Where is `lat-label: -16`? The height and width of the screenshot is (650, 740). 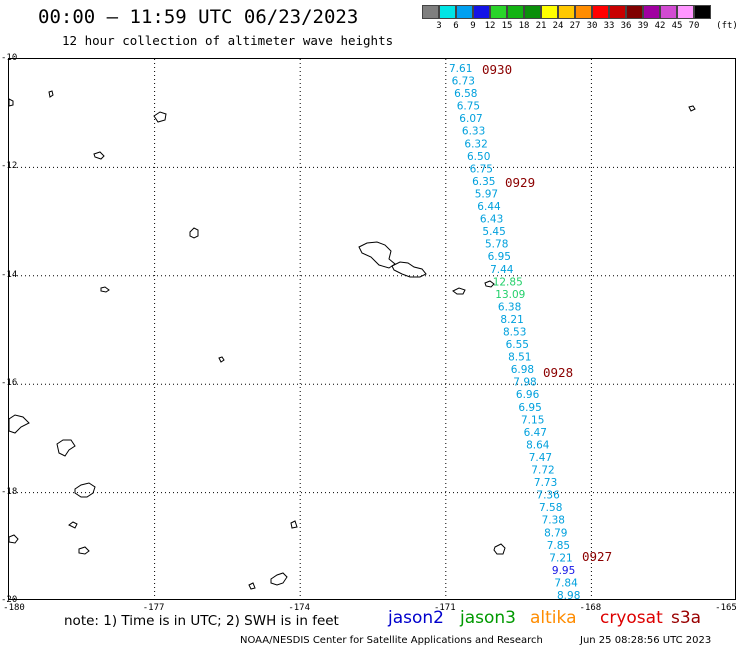
lat-label: -16 is located at coordinates (9, 383).